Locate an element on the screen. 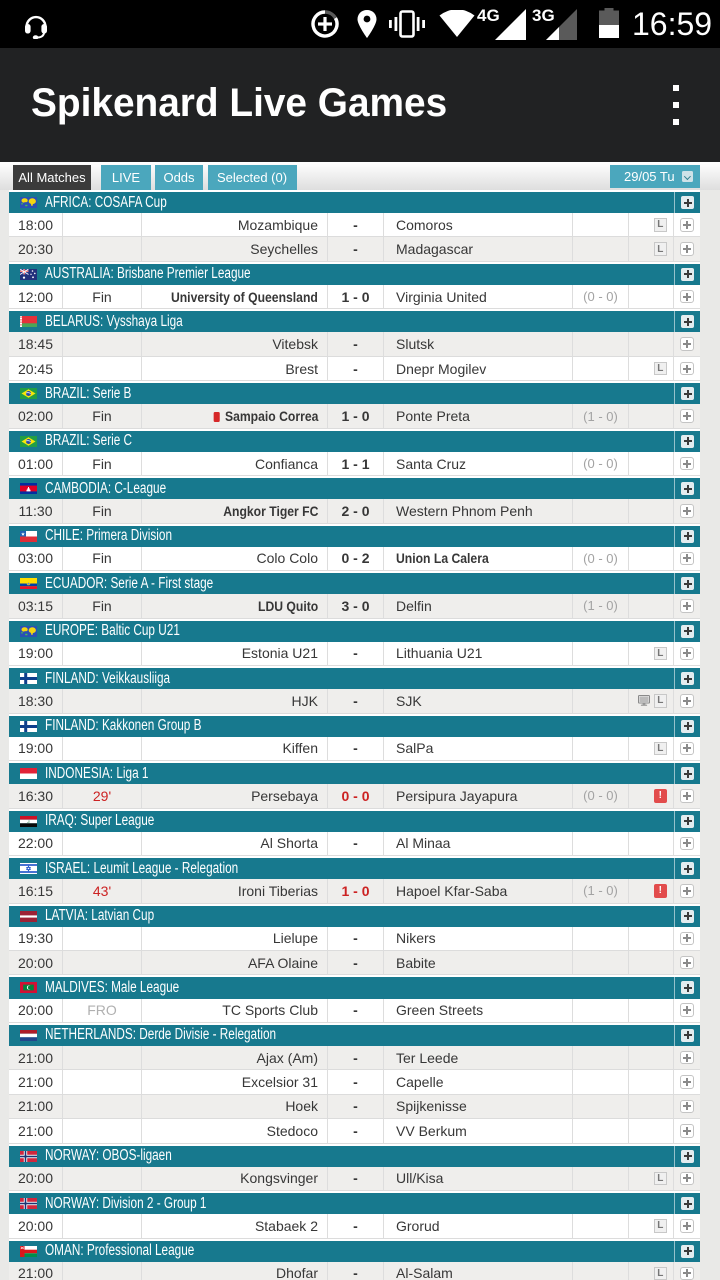  svg-text: لل is located at coordinates (28, 821).